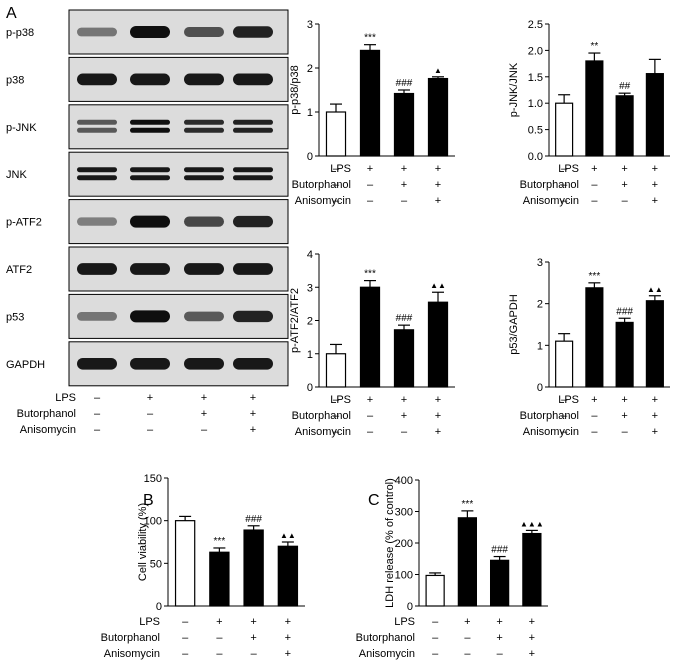 This screenshot has height=662, width=677. What do you see at coordinates (372, 321) in the screenshot?
I see `chart-p-atf2: 0 1 2 3 4 p-ATF2/ATF2 *** ### ▲▲` at bounding box center [372, 321].